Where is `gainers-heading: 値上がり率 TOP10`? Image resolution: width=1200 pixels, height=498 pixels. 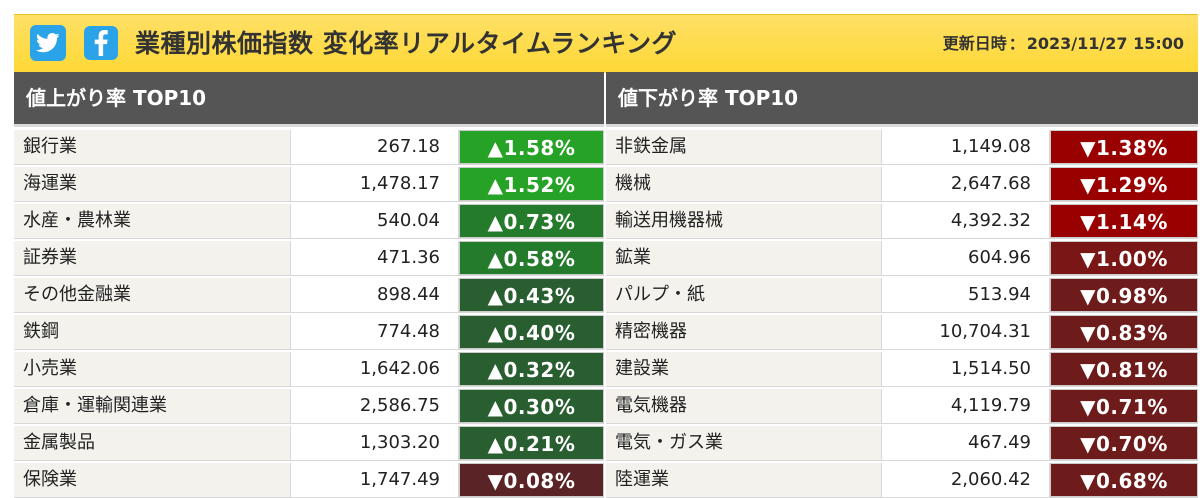
gainers-heading: 値上がり率 TOP10 is located at coordinates (309, 99).